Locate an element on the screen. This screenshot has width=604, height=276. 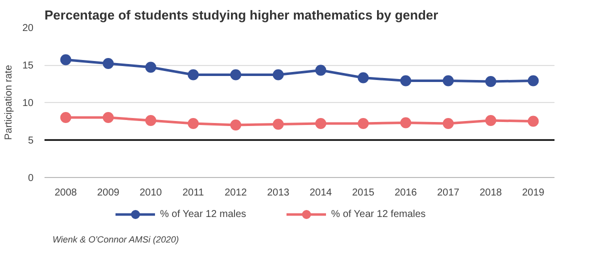
x-tick-label: 2019 is located at coordinates (533, 193).